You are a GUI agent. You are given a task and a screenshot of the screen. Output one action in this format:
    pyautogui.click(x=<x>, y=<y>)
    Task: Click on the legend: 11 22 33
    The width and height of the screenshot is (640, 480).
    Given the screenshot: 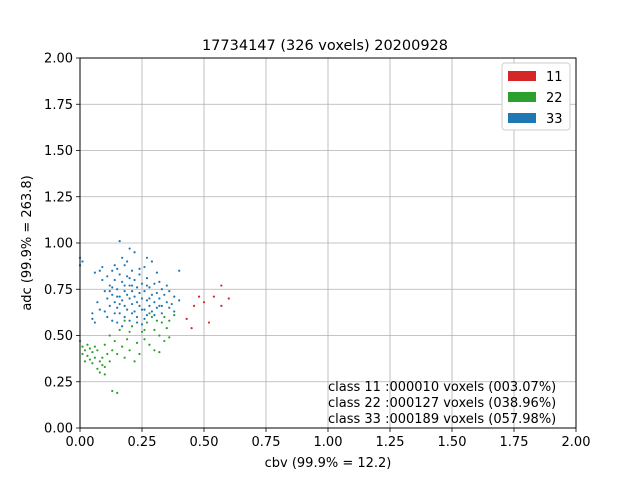 What is the action you would take?
    pyautogui.click(x=536, y=96)
    